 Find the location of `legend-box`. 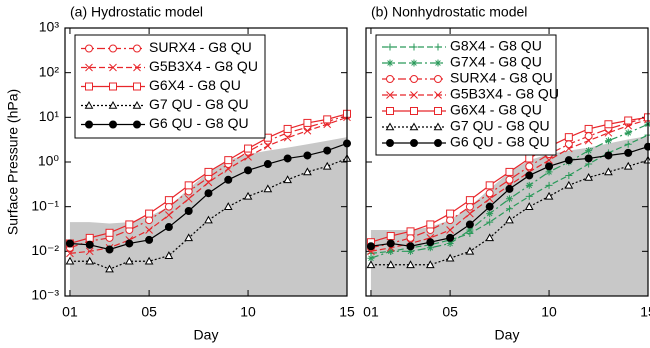

legend-box is located at coordinates (466, 95).